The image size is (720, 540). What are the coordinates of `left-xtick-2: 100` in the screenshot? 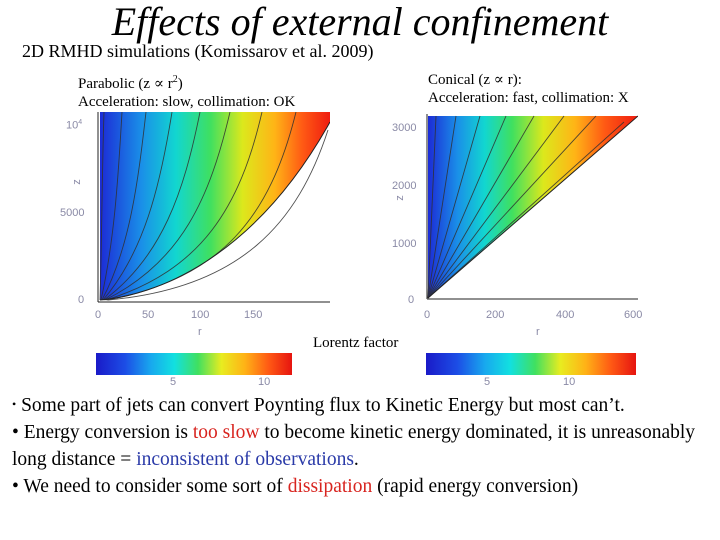 It's located at (200, 315).